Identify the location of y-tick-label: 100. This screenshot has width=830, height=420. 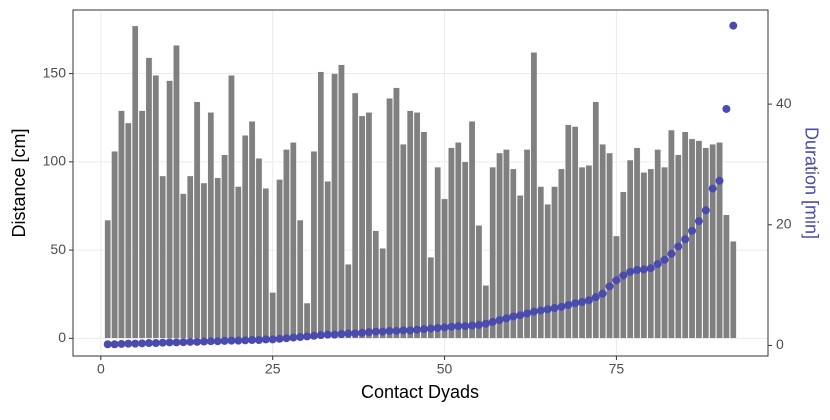
(55, 161).